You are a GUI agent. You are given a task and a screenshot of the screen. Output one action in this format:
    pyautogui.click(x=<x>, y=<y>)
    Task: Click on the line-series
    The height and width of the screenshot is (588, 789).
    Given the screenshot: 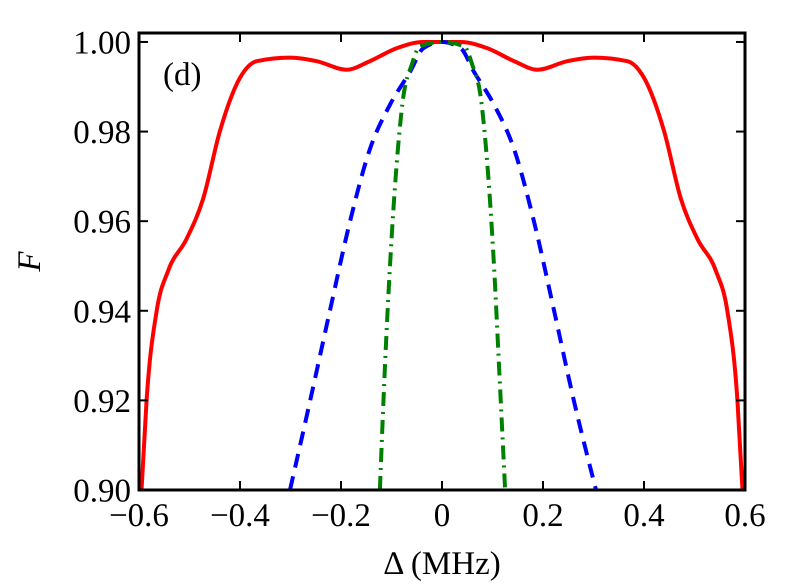 What is the action you would take?
    pyautogui.click(x=443, y=265)
    